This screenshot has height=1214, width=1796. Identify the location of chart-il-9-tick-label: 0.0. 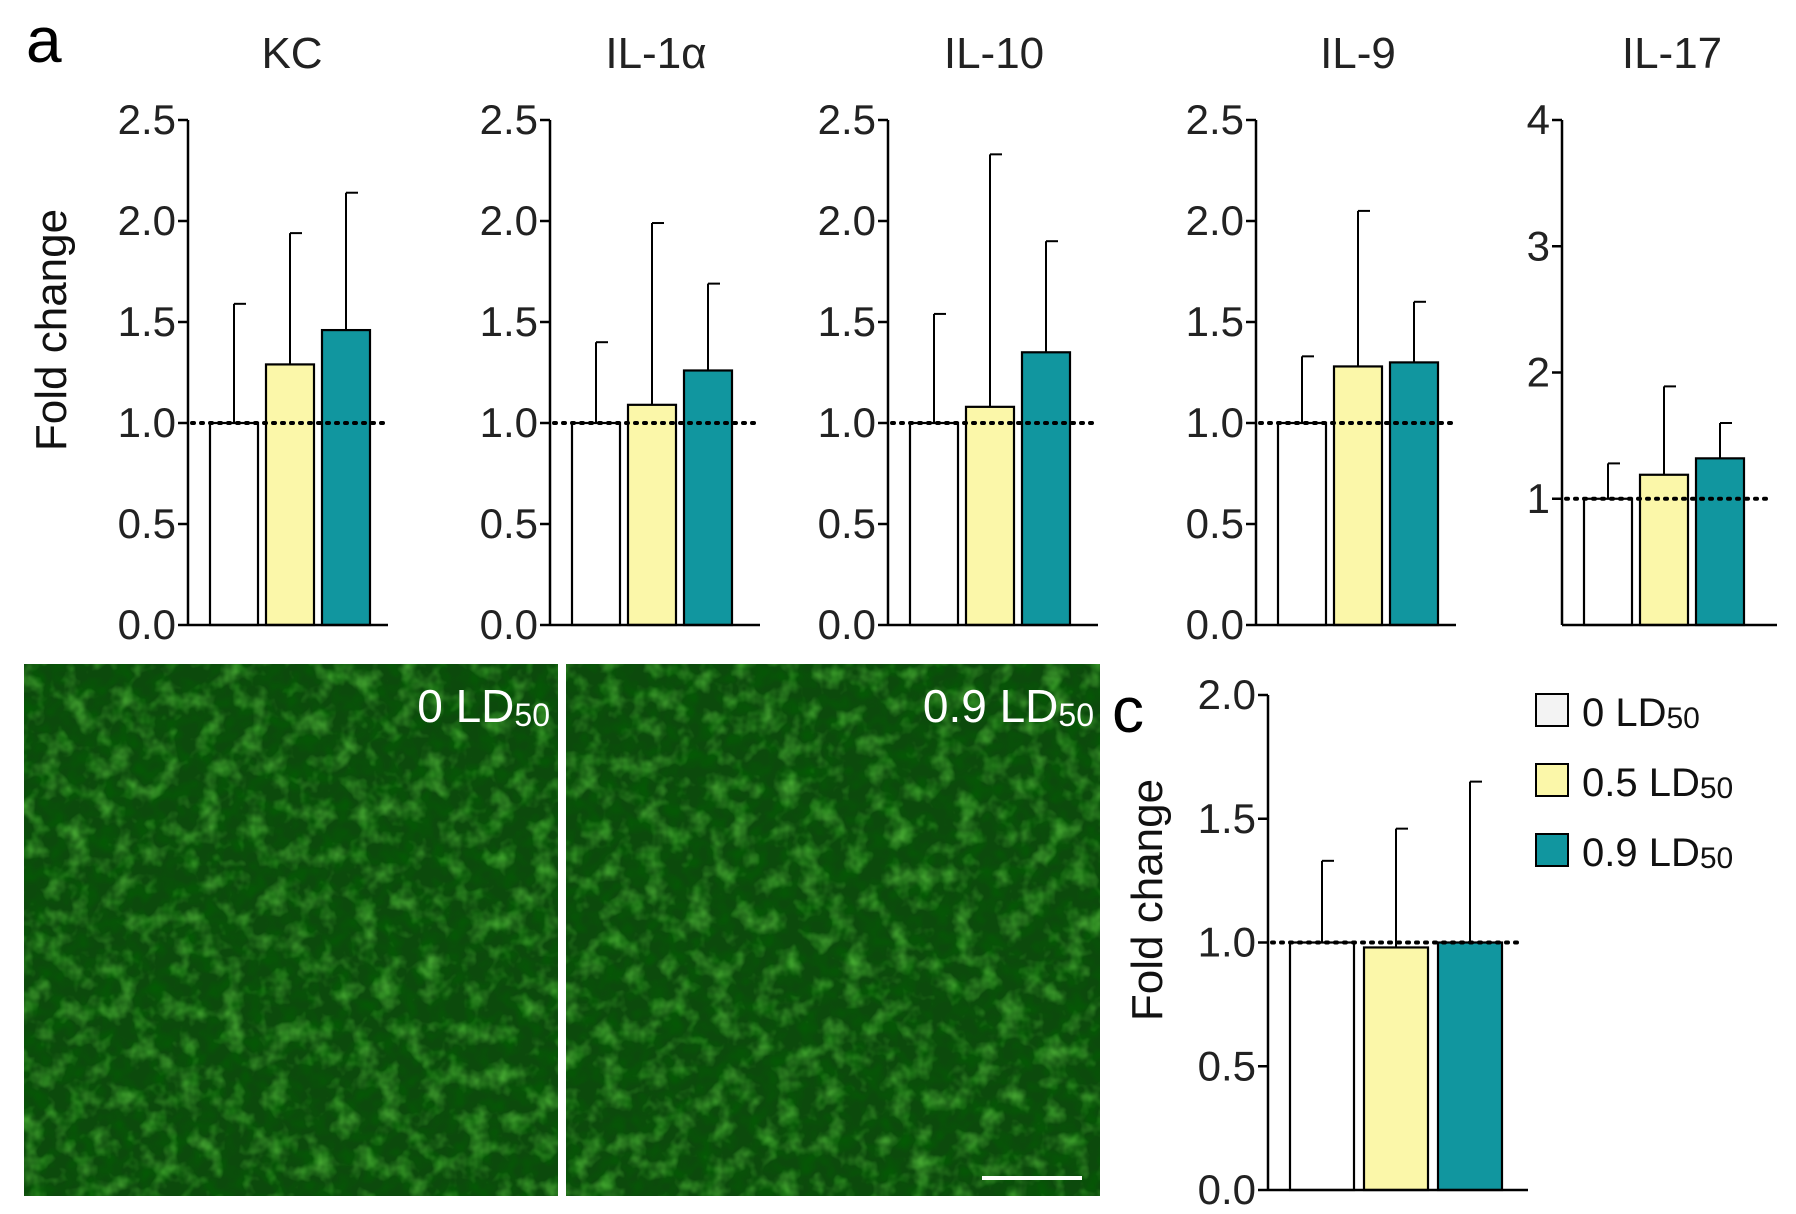
(1215, 624).